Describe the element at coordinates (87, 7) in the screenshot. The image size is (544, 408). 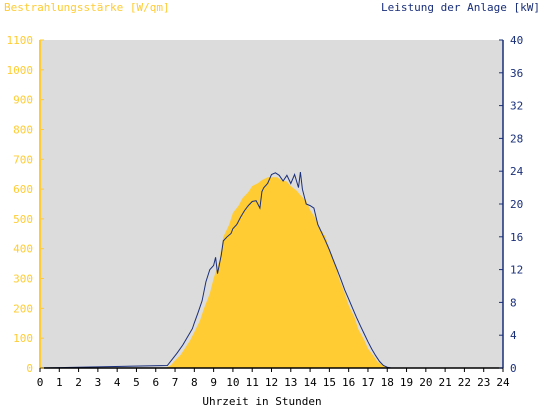
I see `left-axis-title: Bestrahlungsstärke [W/qm]` at that location.